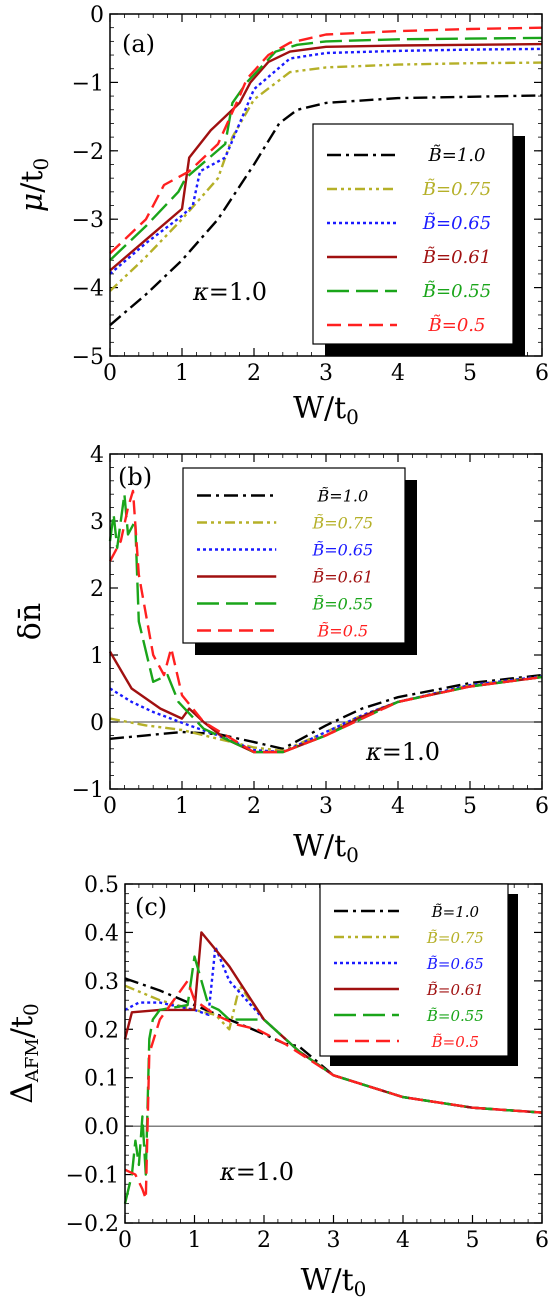 This screenshot has width=556, height=1308. What do you see at coordinates (88, 152) in the screenshot?
I see `y-tick-label: −2` at bounding box center [88, 152].